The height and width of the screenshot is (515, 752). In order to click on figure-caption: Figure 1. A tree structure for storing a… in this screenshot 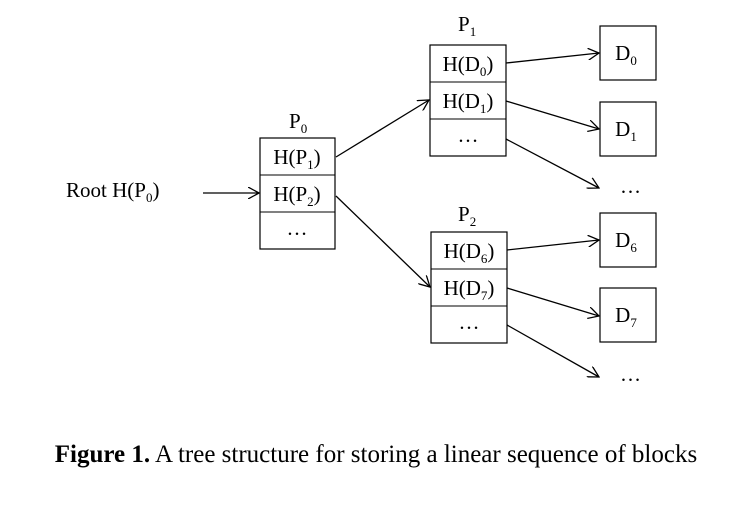, I will do `click(376, 454)`.